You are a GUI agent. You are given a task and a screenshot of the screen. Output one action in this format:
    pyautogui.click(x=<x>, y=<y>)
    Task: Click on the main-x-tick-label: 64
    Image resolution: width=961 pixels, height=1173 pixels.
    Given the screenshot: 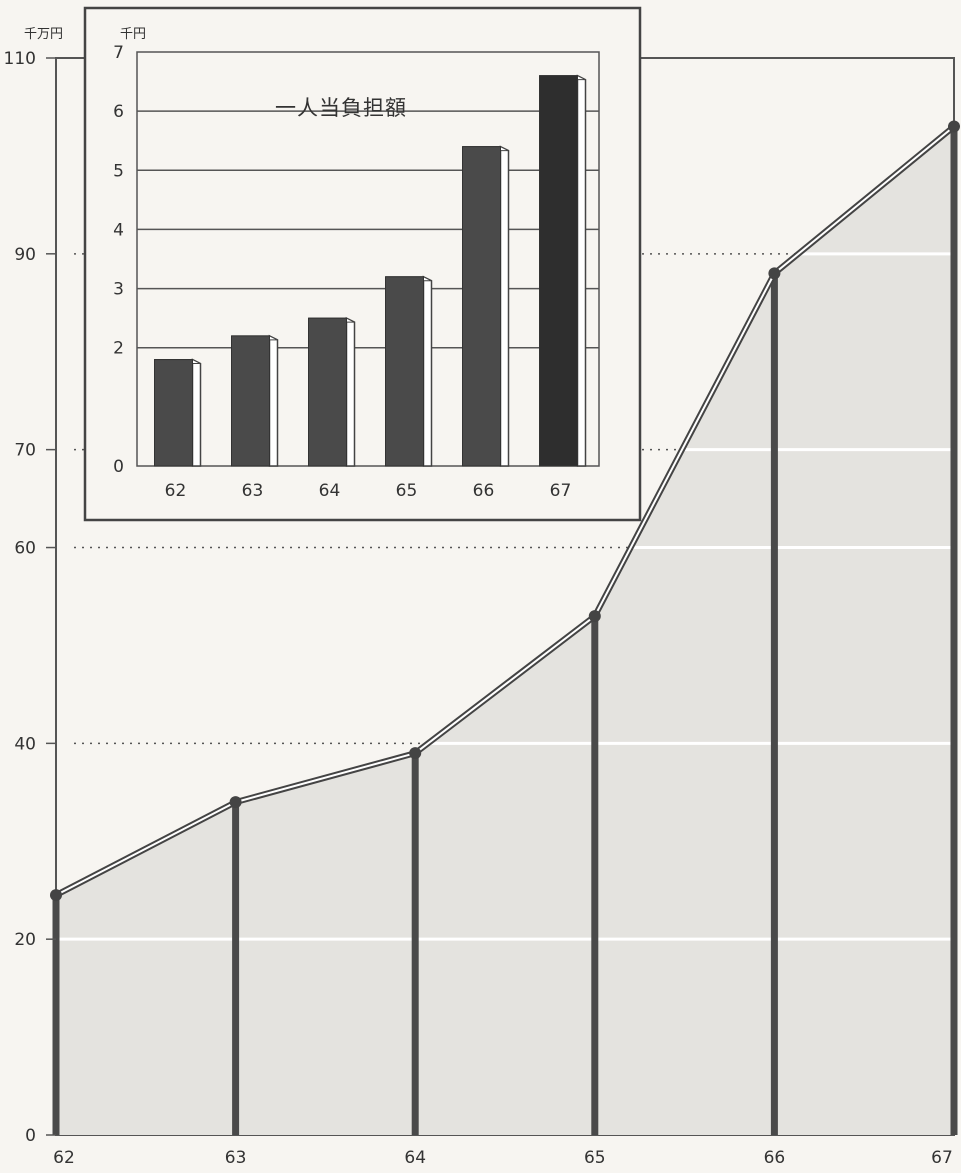 What is the action you would take?
    pyautogui.click(x=415, y=1158)
    